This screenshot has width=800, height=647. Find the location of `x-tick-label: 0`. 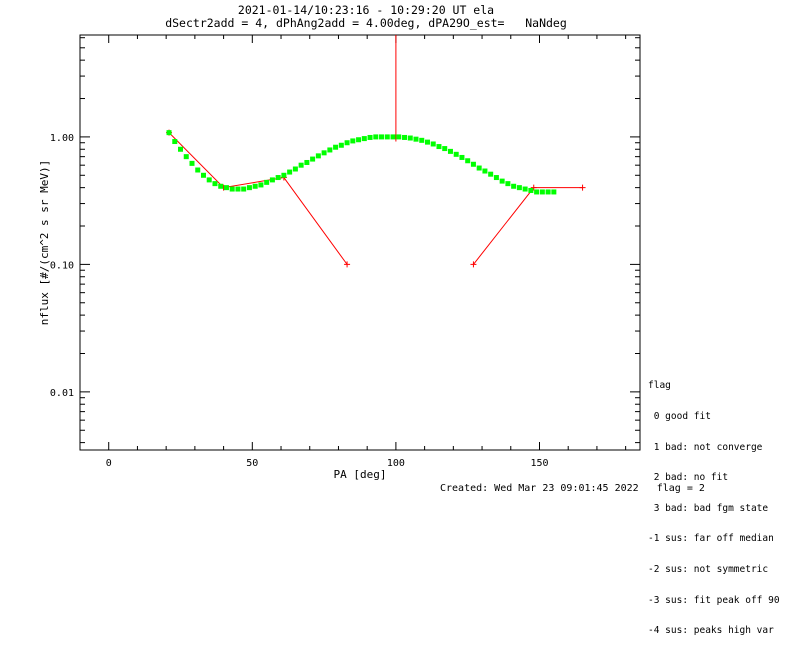

x-tick-label: 0 is located at coordinates (109, 463).